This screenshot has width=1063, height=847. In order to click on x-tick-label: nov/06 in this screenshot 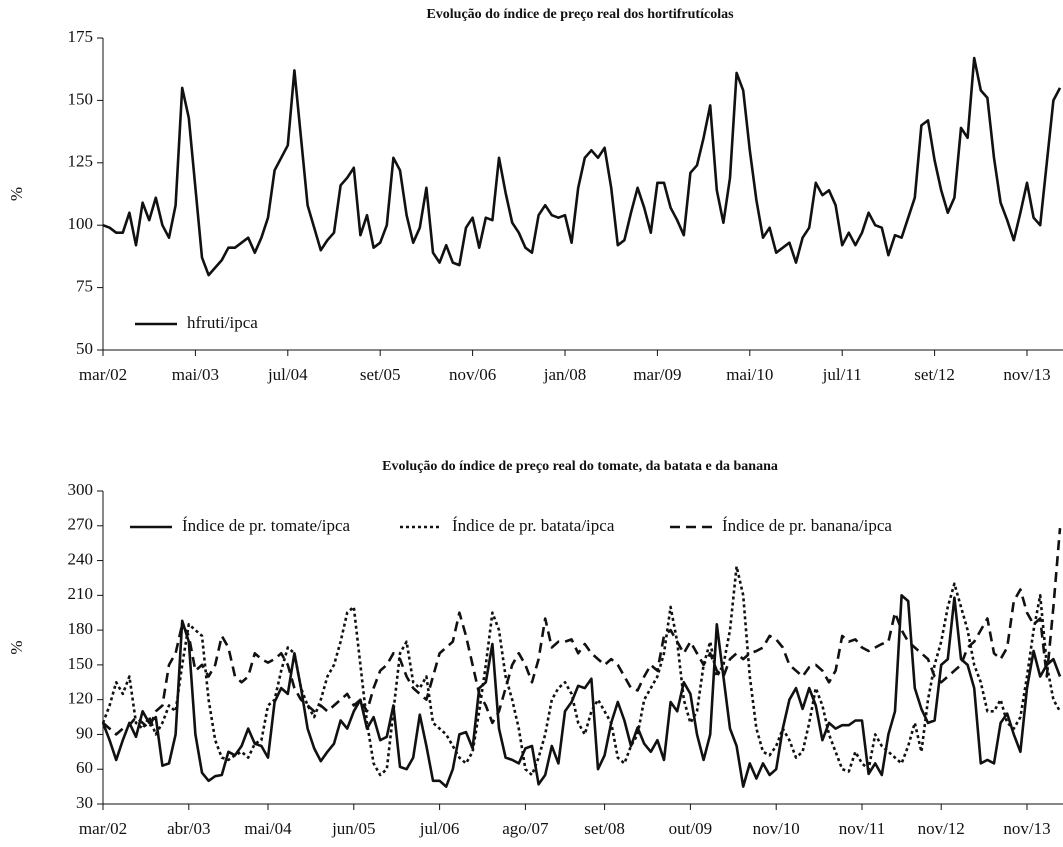, I will do `click(472, 374)`.